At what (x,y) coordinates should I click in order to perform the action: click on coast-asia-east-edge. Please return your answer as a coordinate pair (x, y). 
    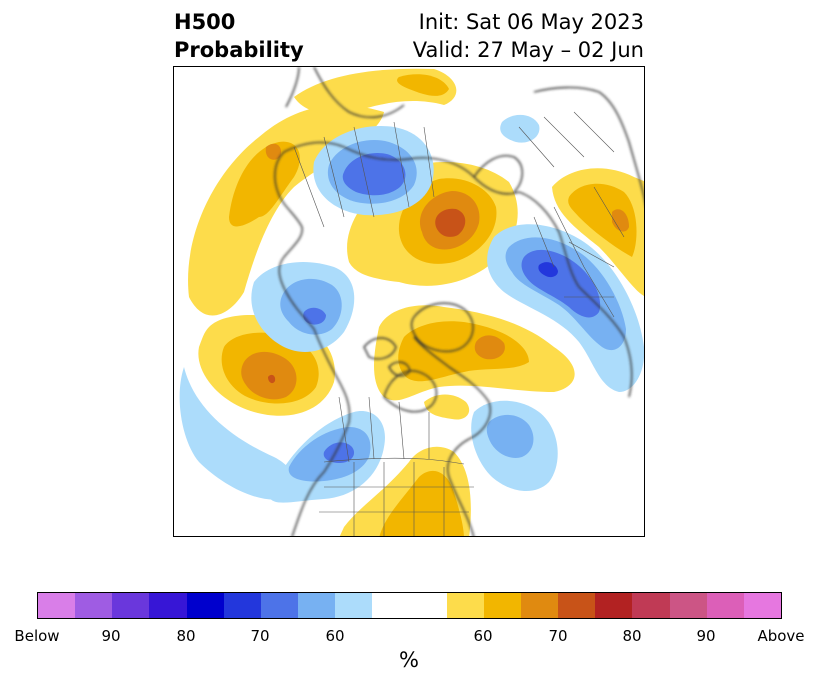
    Looking at the image, I should click on (588, 143).